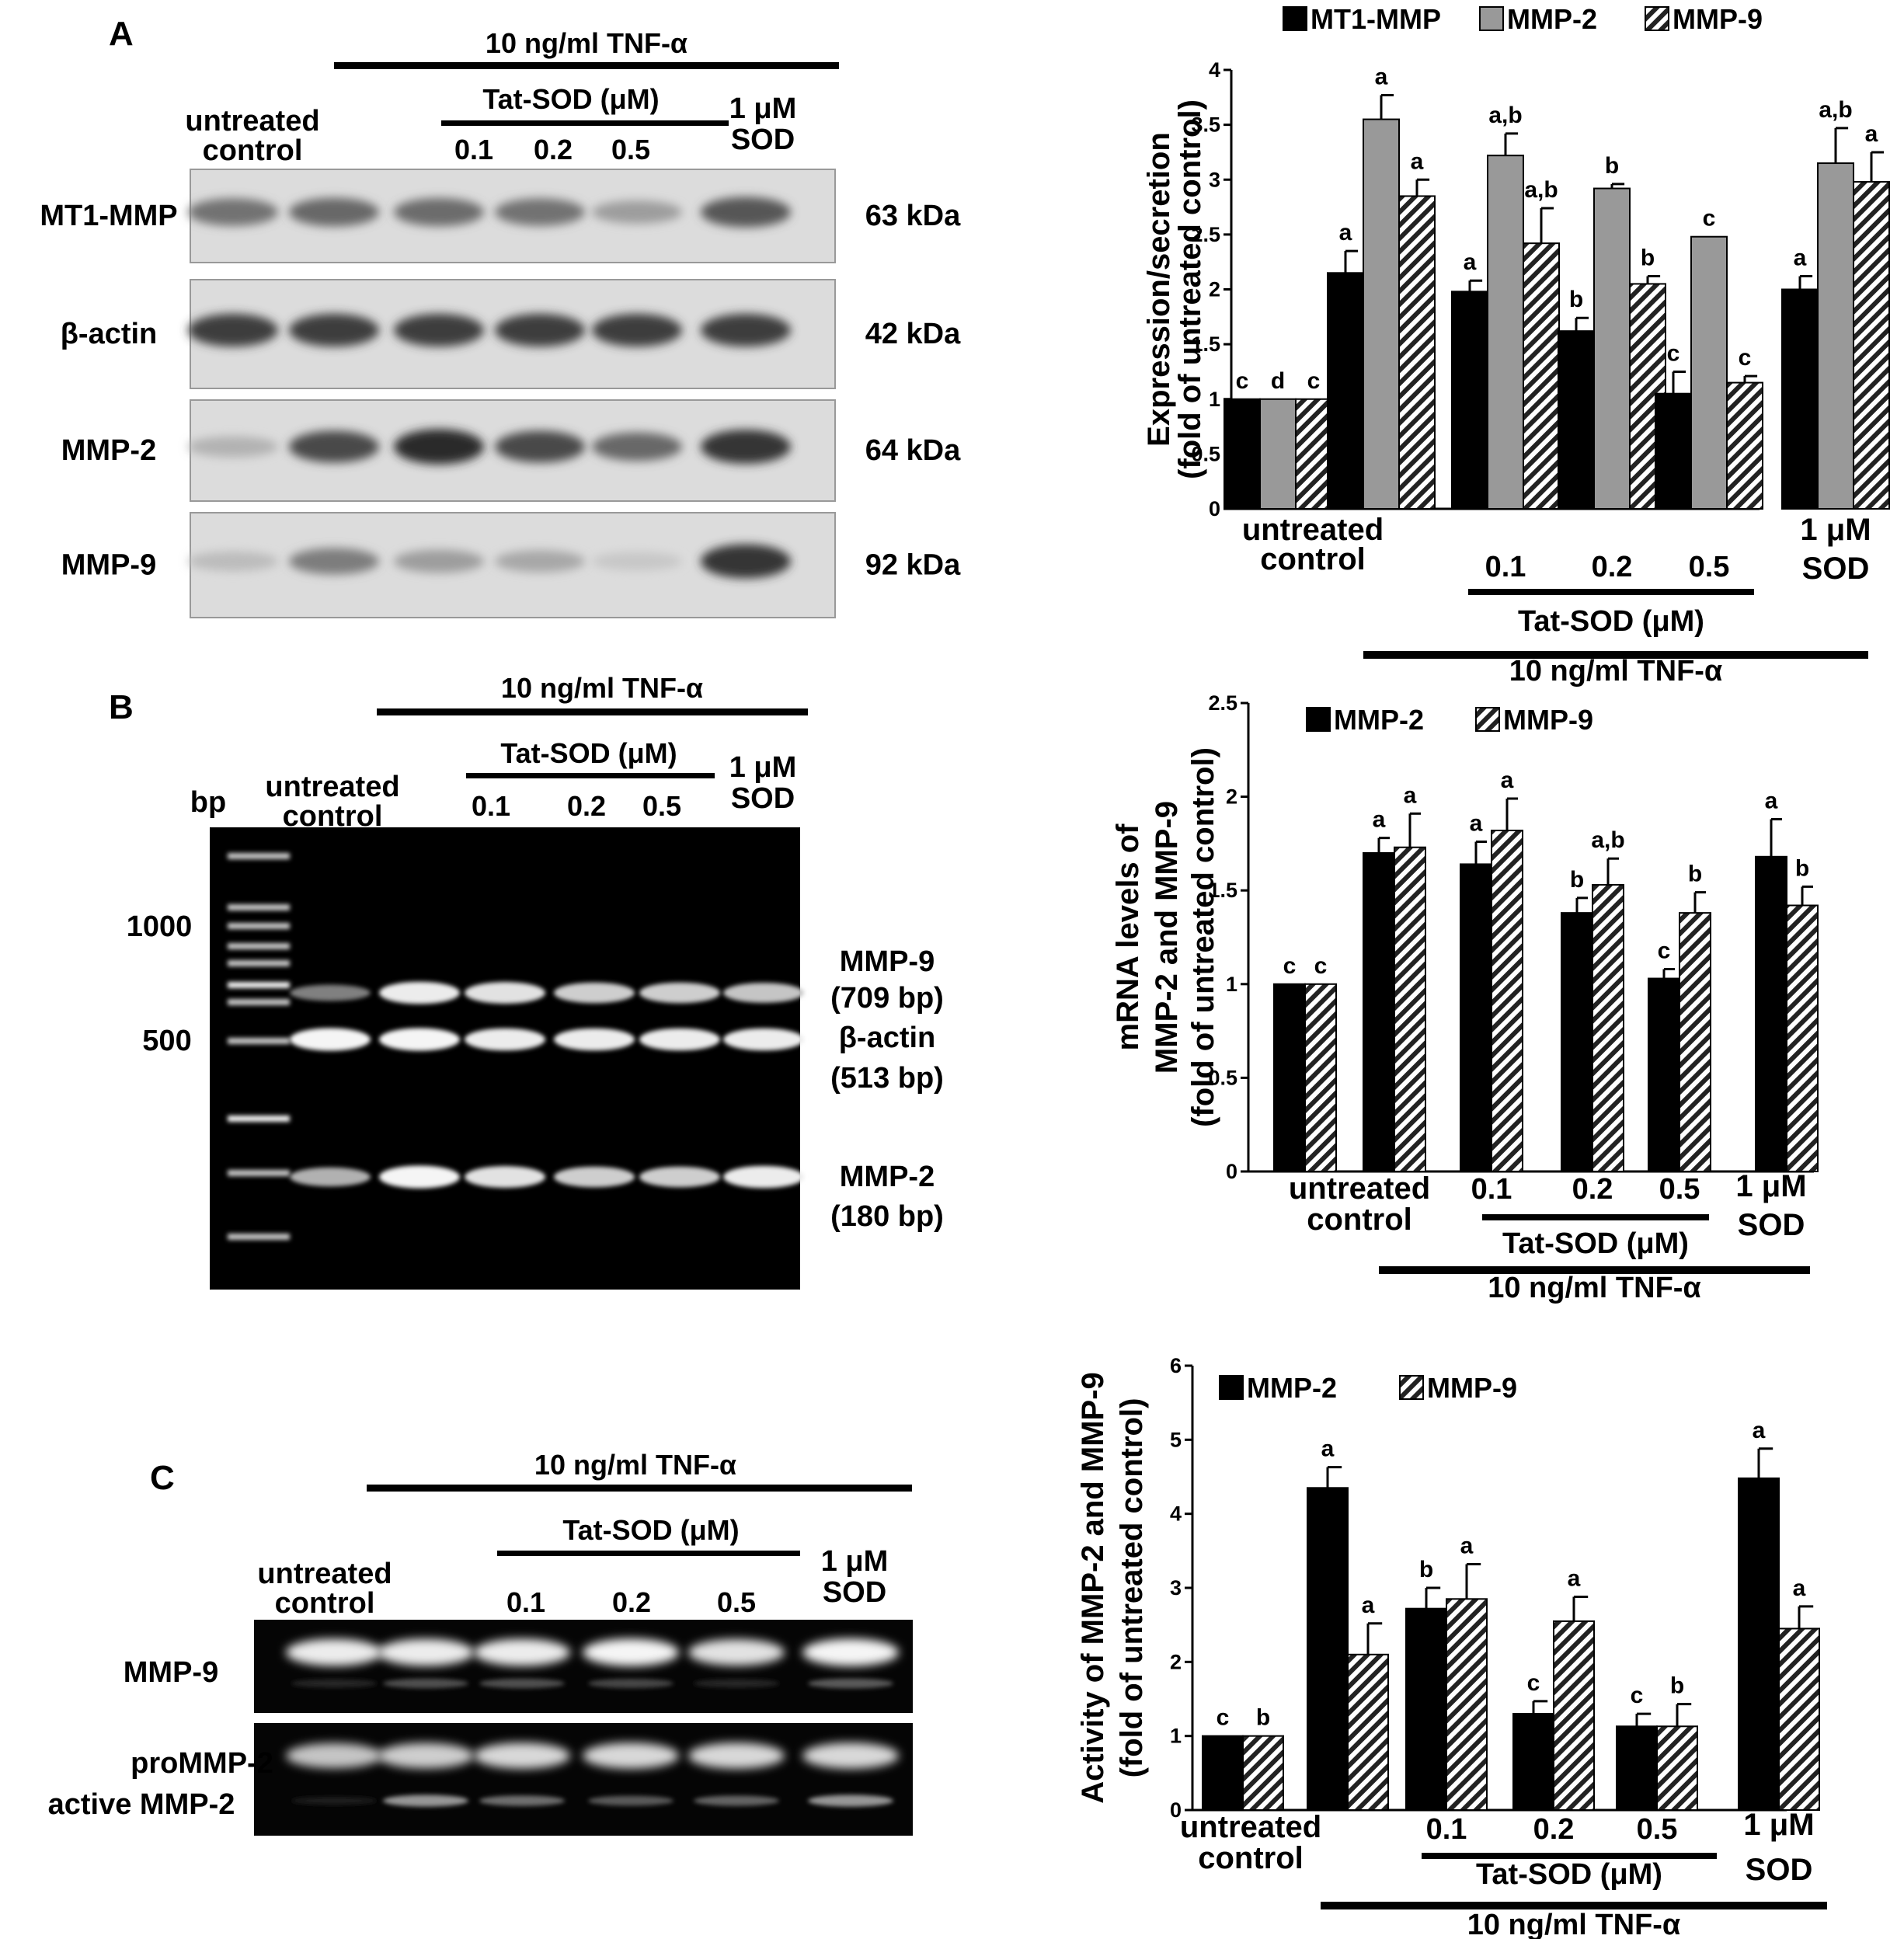 The height and width of the screenshot is (1939, 1904). What do you see at coordinates (855, 1561) in the screenshot?
I see `sod-label: 1 μM` at bounding box center [855, 1561].